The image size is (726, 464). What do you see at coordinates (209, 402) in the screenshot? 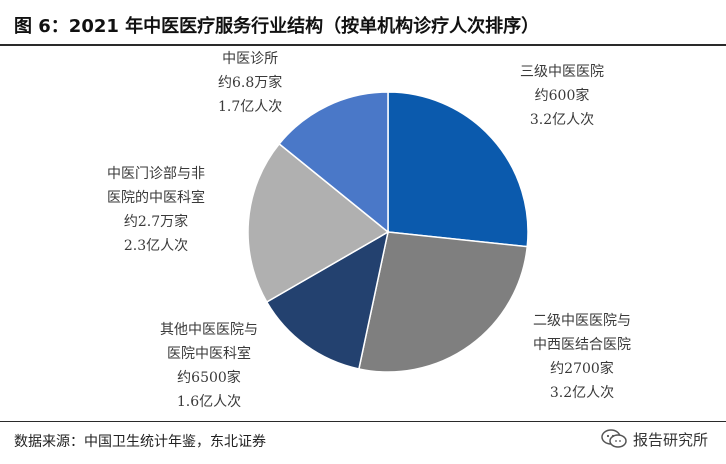
I see `slice-label-line: 1.6亿人次` at bounding box center [209, 402].